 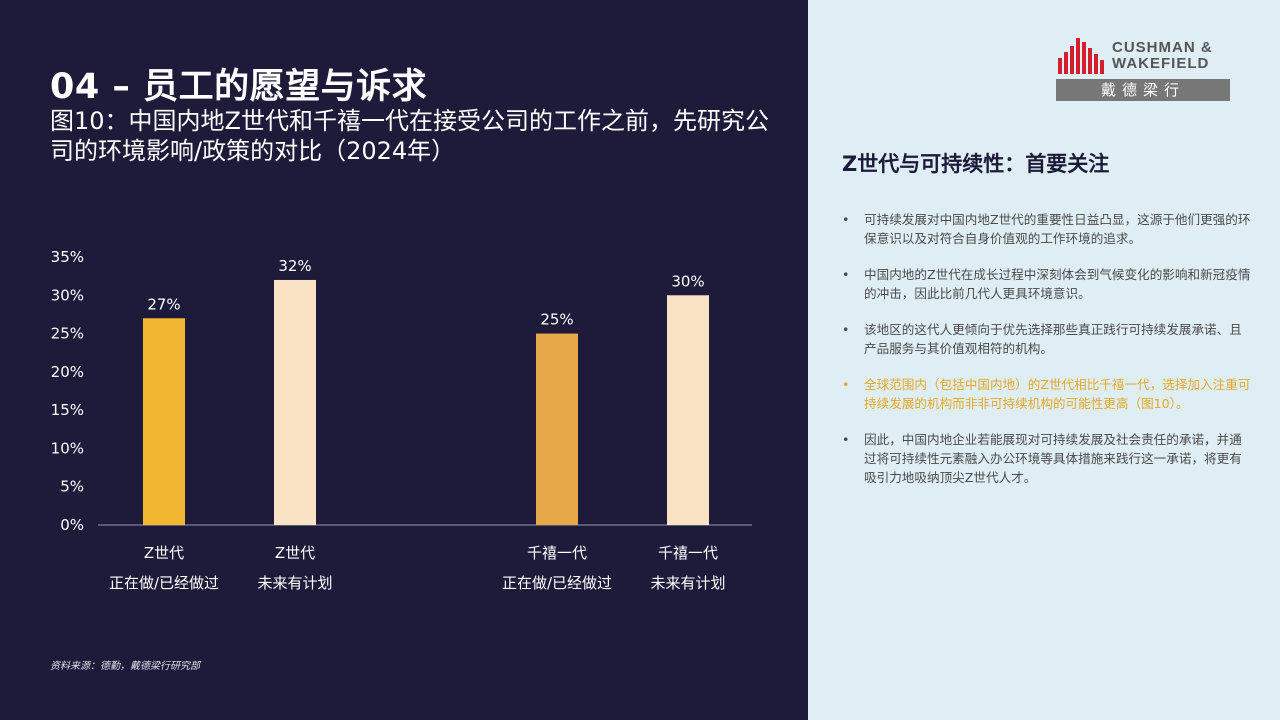 I want to click on logo-wordmark: CUSHMAN & WAKEFIELD, so click(x=1162, y=56).